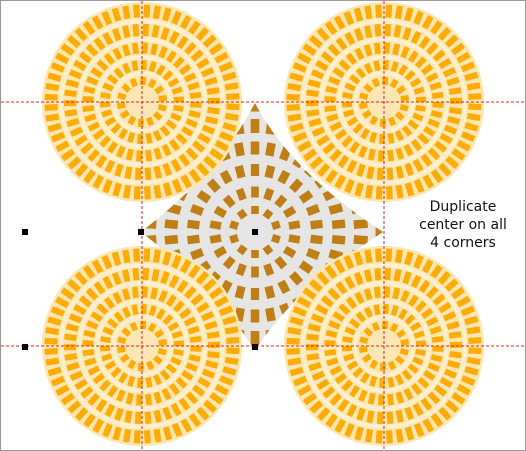 The width and height of the screenshot is (526, 451). I want to click on outer-bottom-right-ring-4-dash, so click(405, 342).